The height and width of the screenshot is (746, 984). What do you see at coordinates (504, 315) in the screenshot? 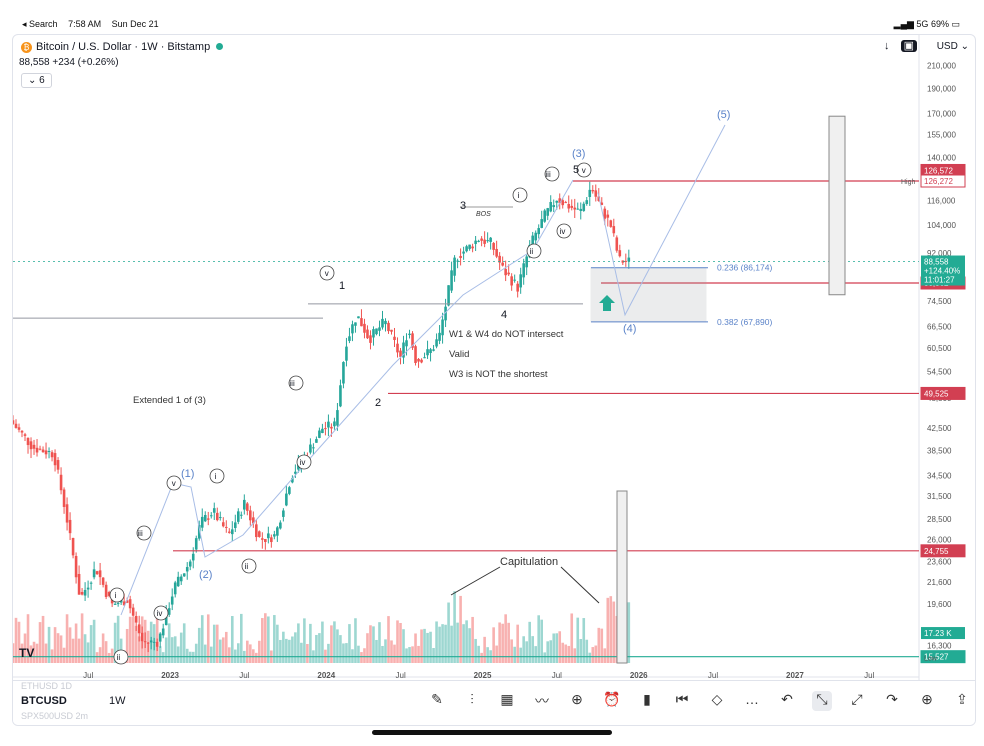
I see `wave-intermediate-label: 4` at bounding box center [504, 315].